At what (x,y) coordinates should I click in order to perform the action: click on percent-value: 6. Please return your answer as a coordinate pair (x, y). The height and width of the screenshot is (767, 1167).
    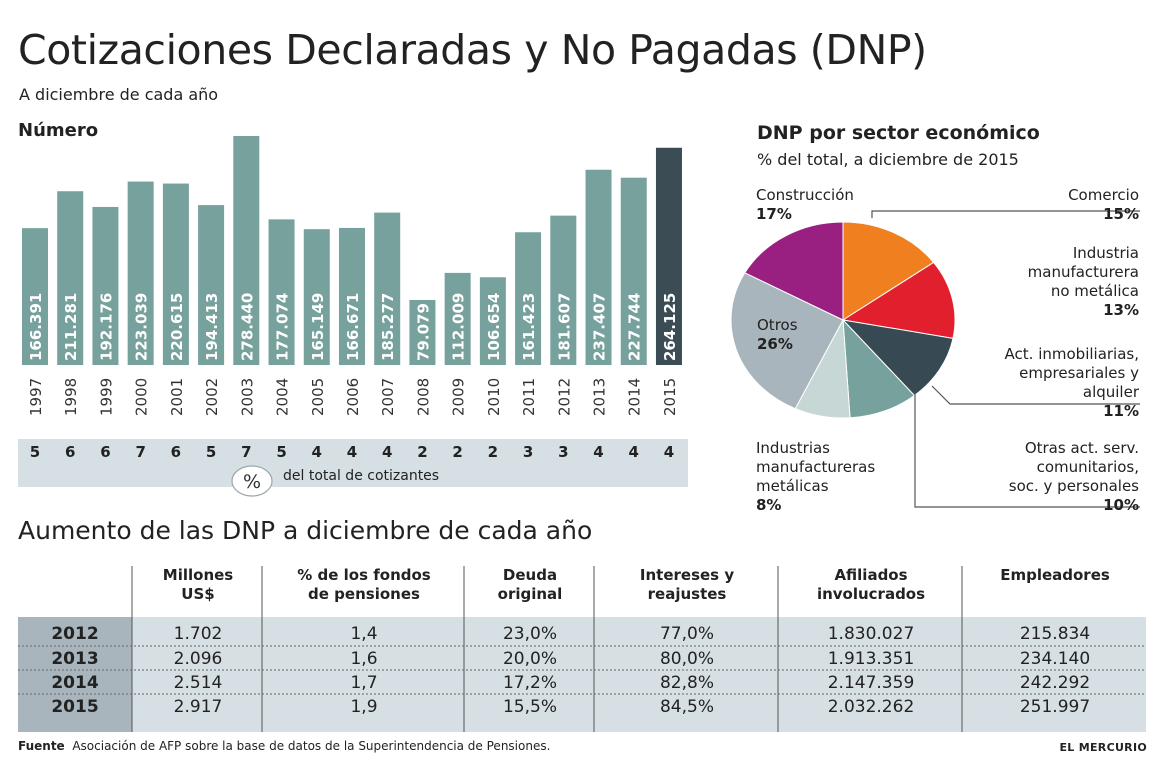
    Looking at the image, I should click on (70, 452).